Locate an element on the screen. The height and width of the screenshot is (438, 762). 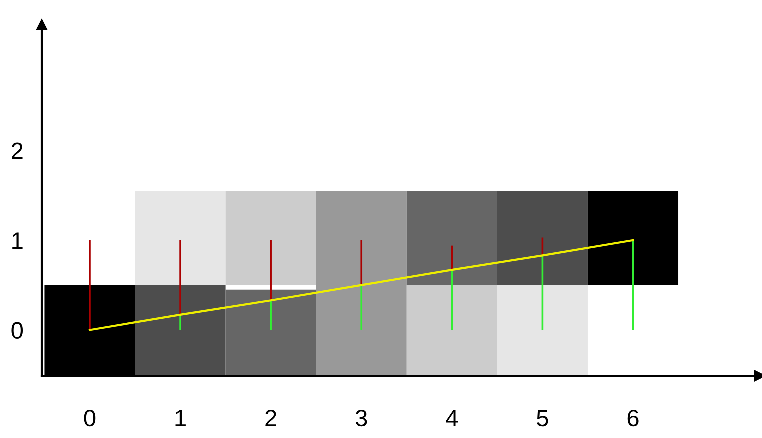
y-tick-label: 0 is located at coordinates (18, 331).